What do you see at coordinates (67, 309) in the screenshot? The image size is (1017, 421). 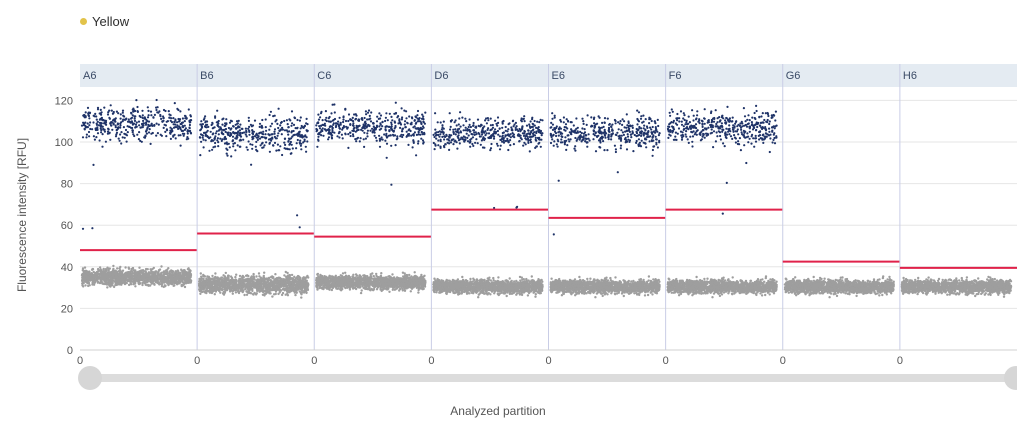 I see `y-tick-label: 20` at bounding box center [67, 309].